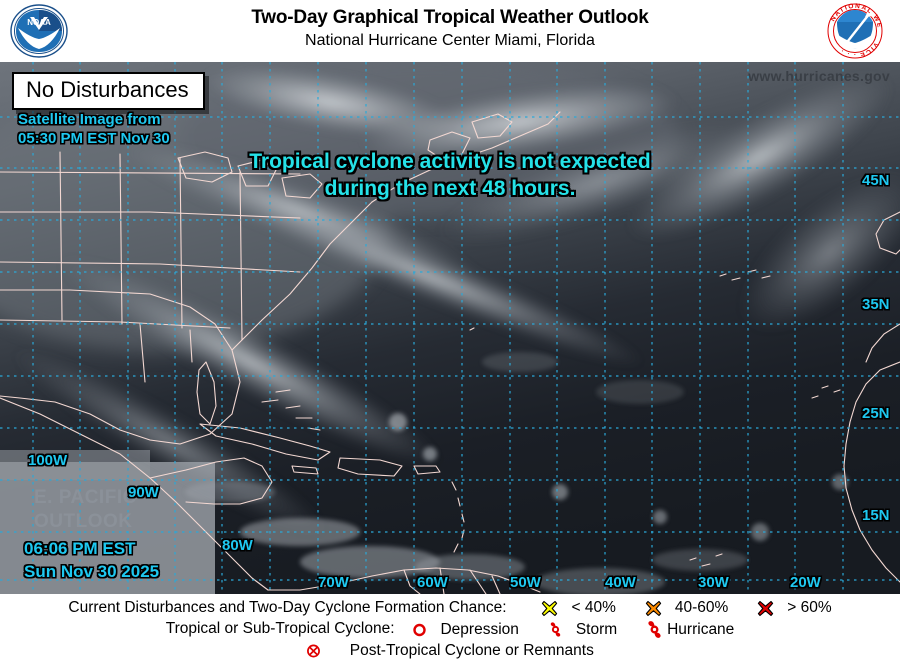 The width and height of the screenshot is (900, 665). What do you see at coordinates (654, 630) in the screenshot?
I see `hurricane-spiral-icon` at bounding box center [654, 630].